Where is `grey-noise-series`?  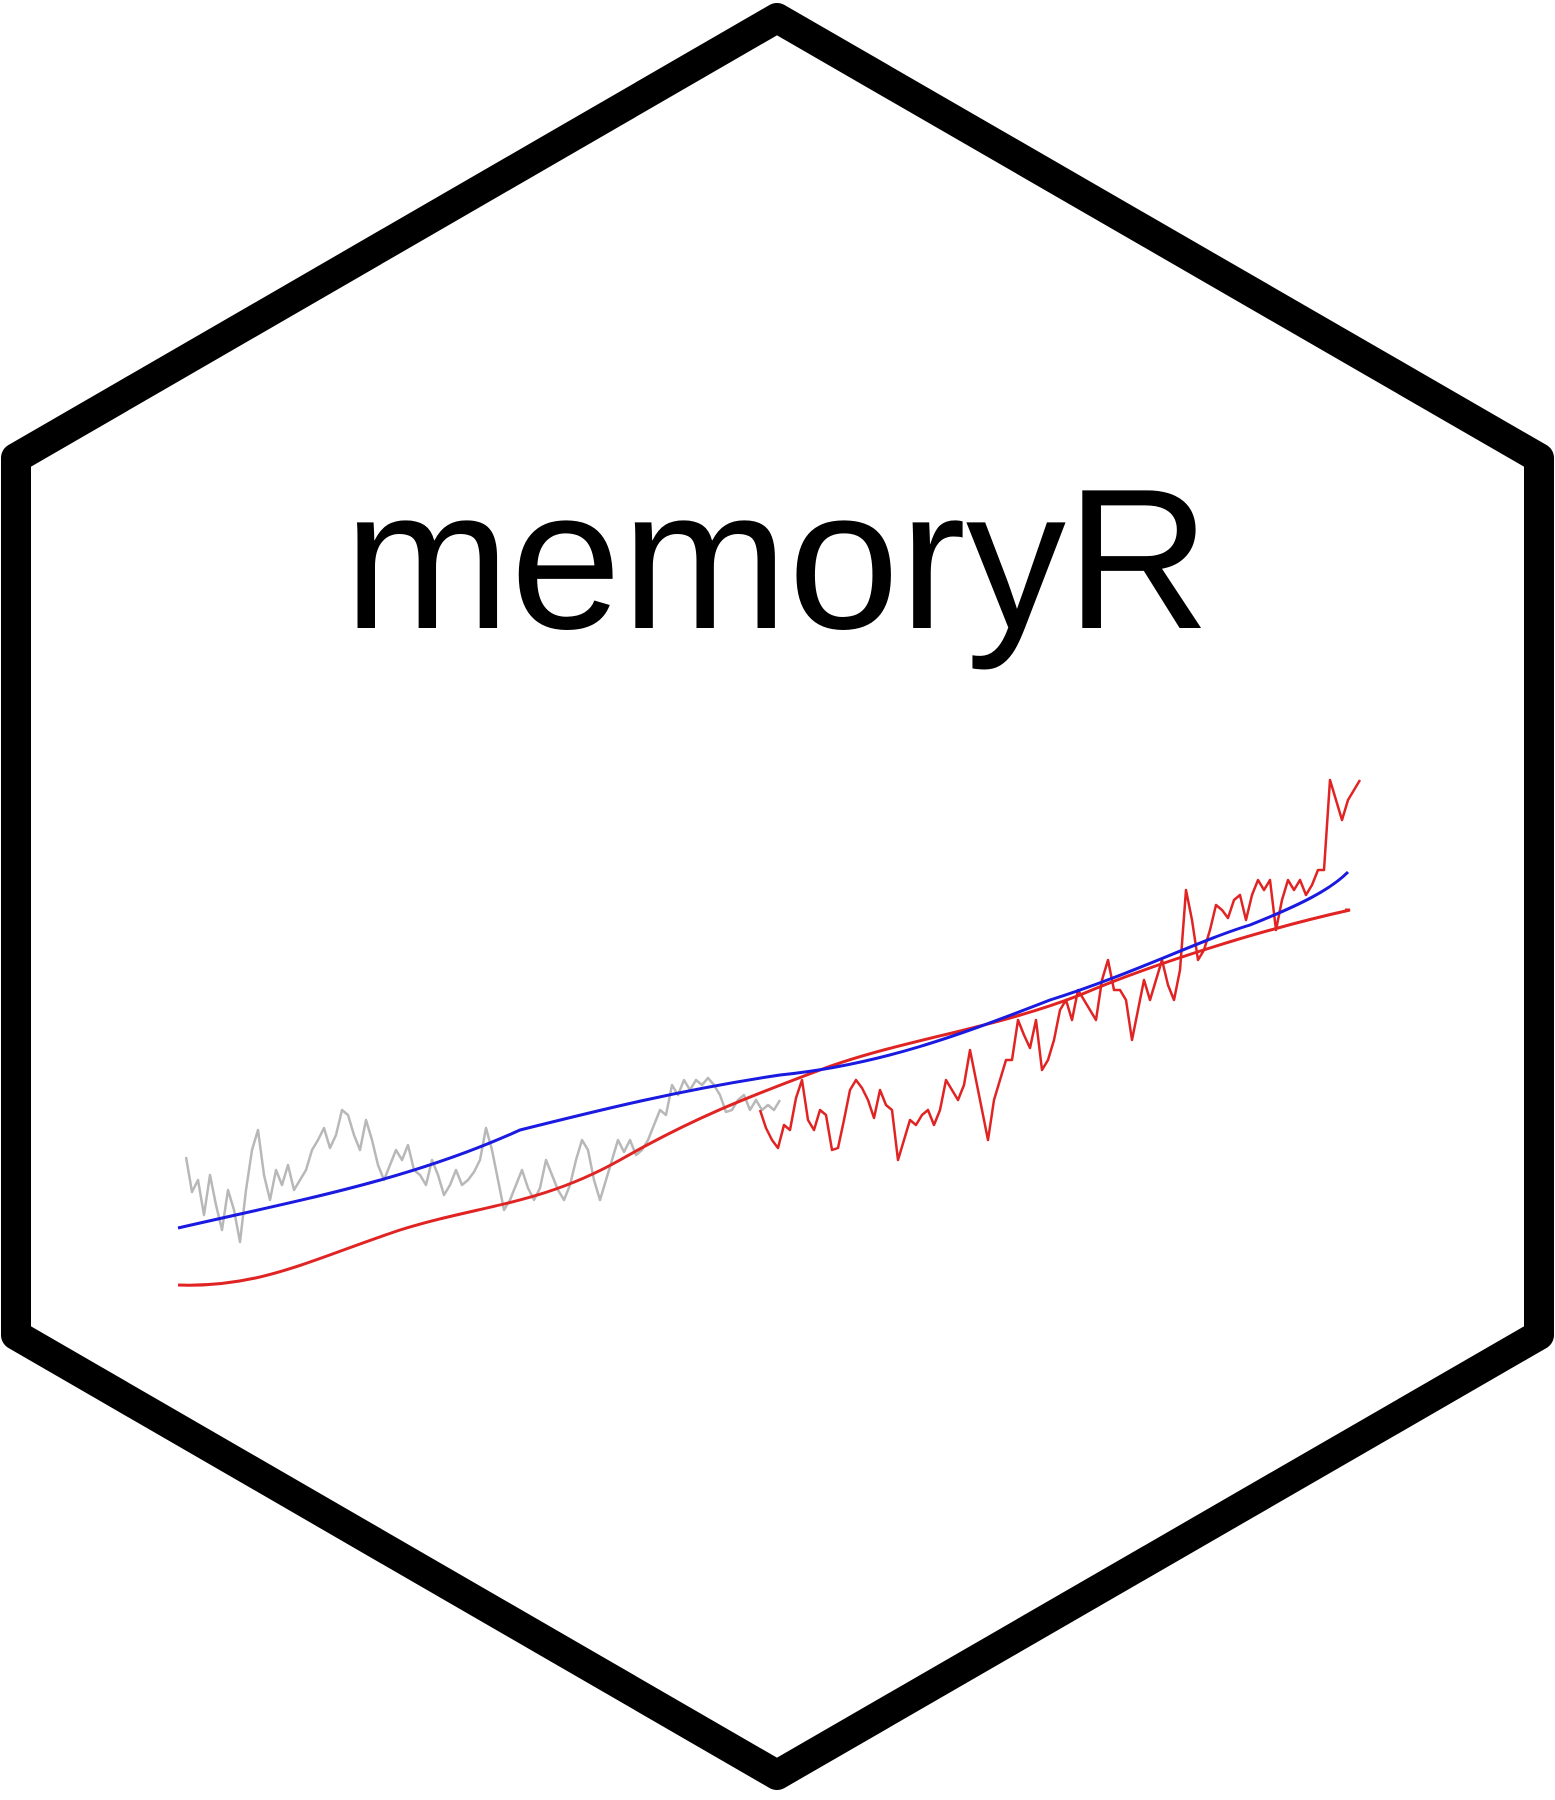 grey-noise-series is located at coordinates (483, 1160).